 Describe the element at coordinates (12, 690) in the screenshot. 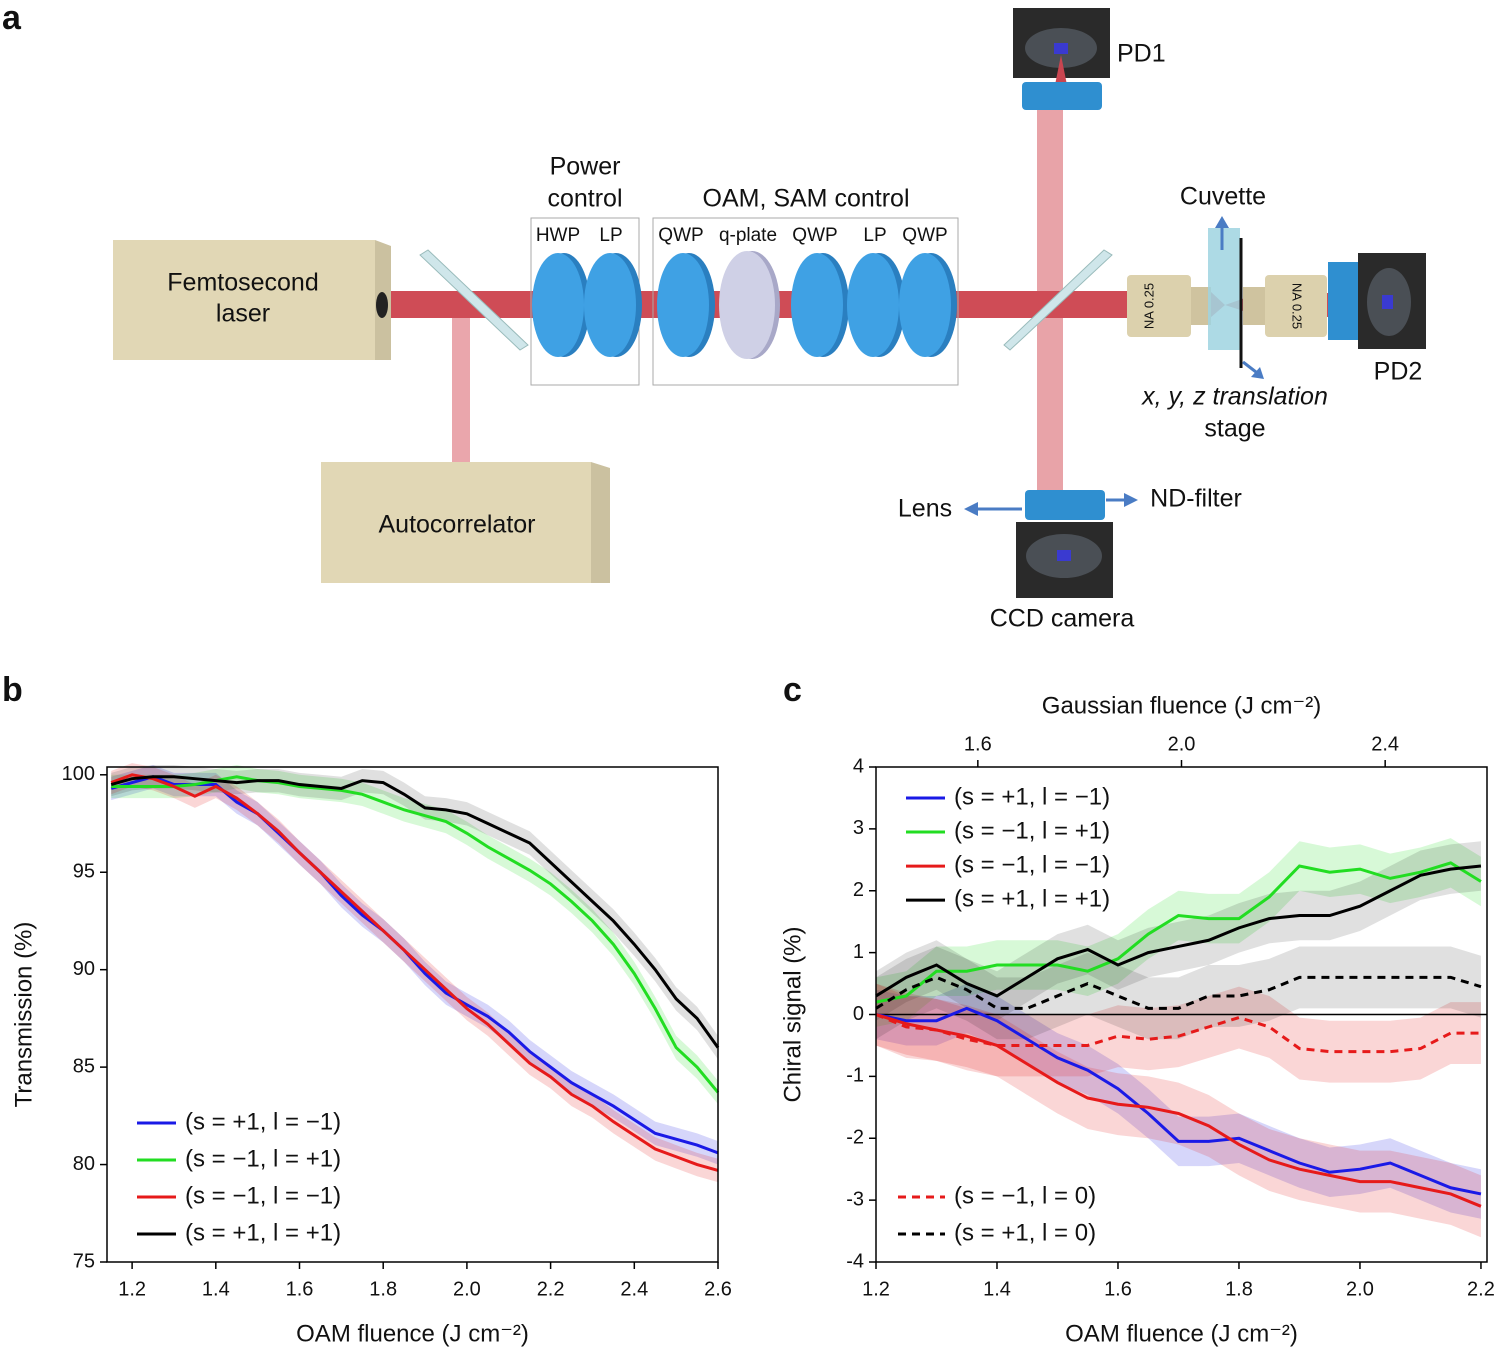

I see `panel-label: b` at that location.